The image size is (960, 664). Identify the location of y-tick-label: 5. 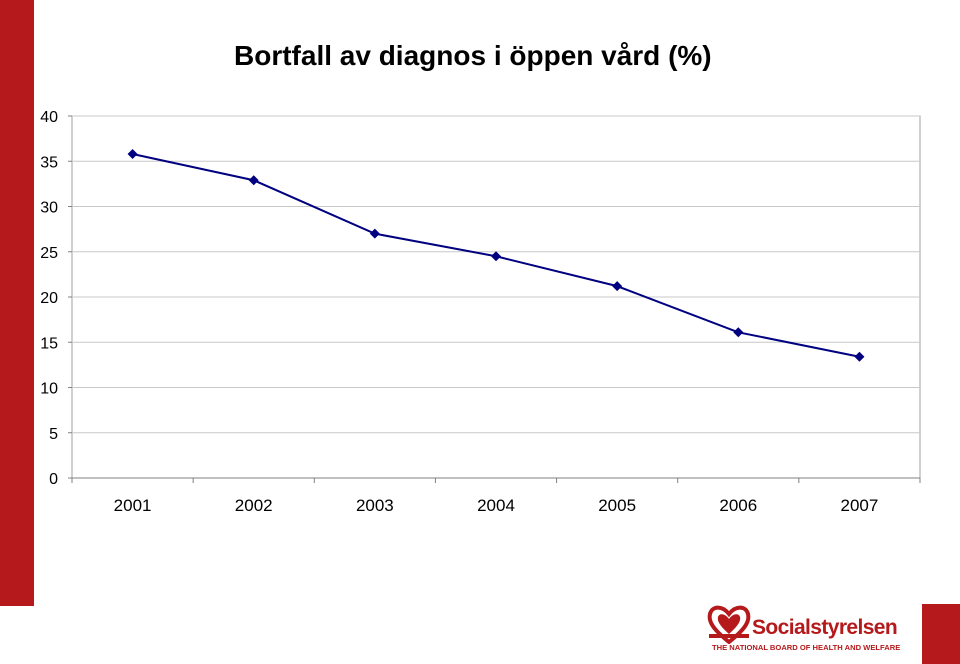
(53, 434).